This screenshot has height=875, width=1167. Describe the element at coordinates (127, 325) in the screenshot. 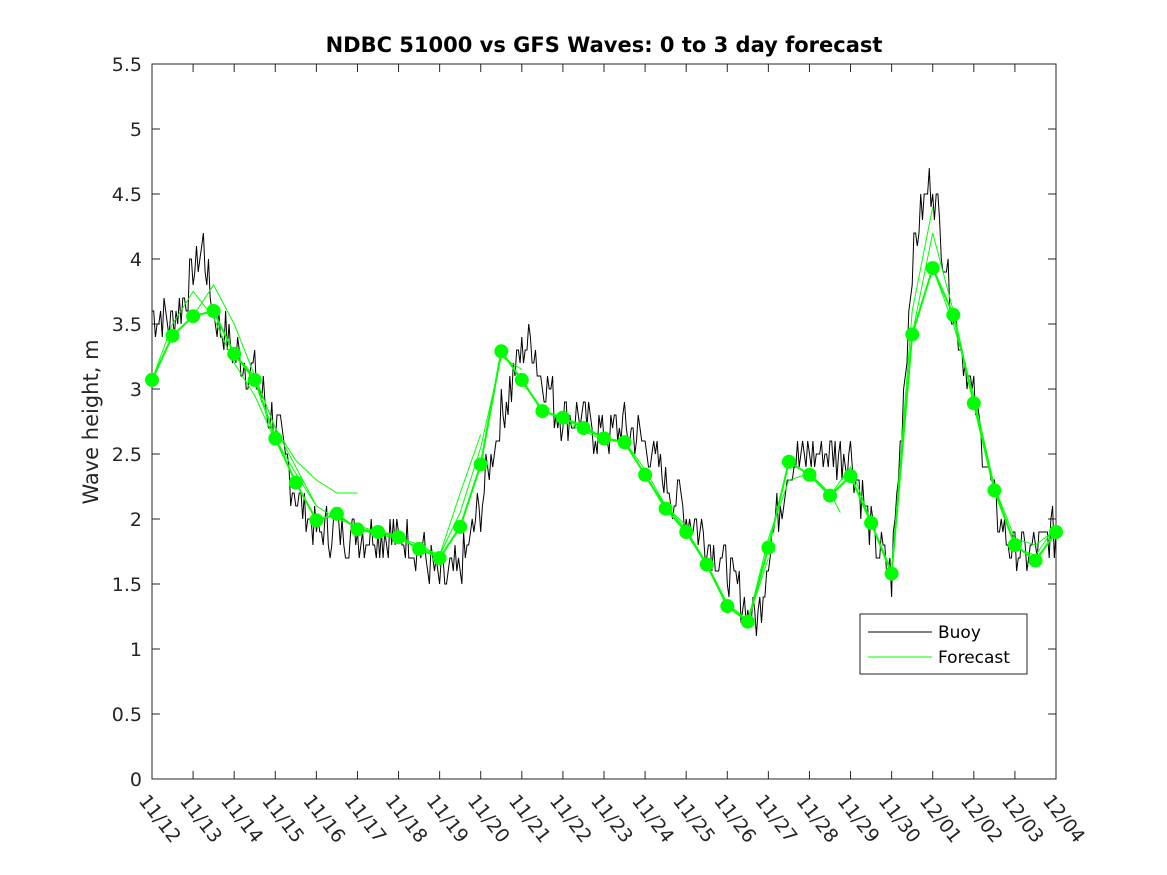

I see `y-tick-label: 3.5` at that location.